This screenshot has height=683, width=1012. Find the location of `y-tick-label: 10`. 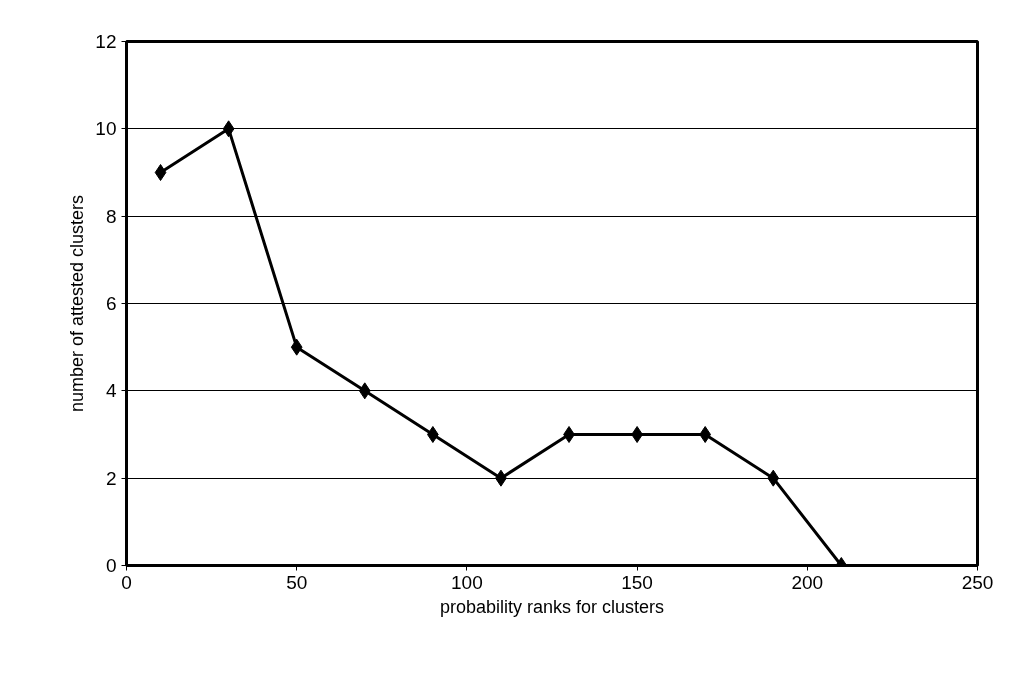

y-tick-label: 10 is located at coordinates (106, 129).